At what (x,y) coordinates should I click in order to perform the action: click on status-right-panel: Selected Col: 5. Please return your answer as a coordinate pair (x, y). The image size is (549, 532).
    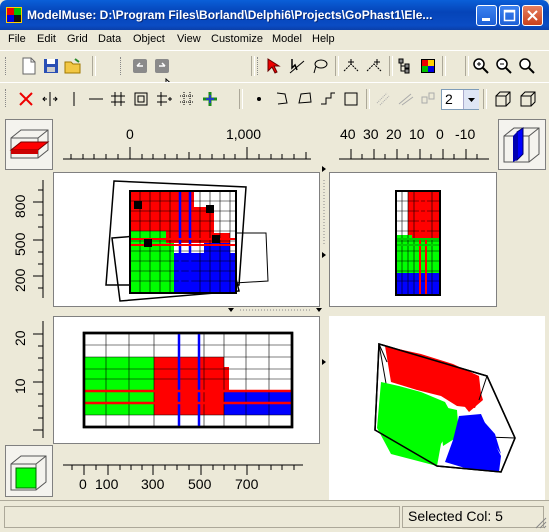
    Looking at the image, I should click on (473, 517).